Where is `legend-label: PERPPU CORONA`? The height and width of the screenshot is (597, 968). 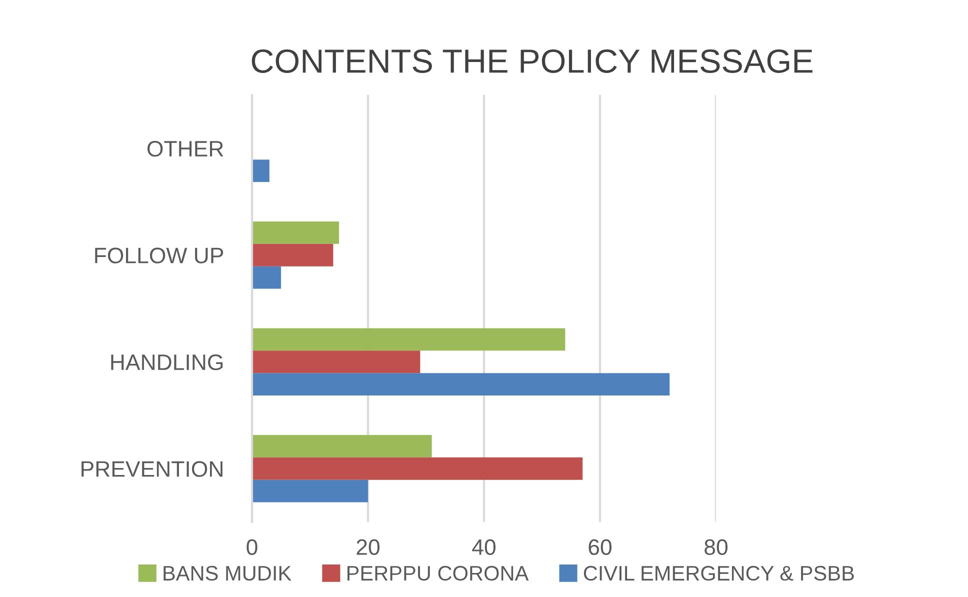 legend-label: PERPPU CORONA is located at coordinates (438, 573).